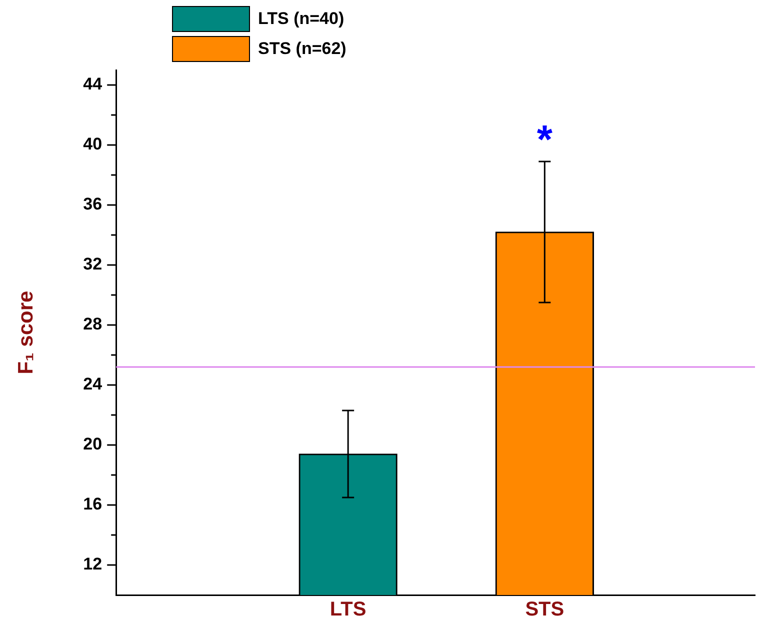  Describe the element at coordinates (93, 84) in the screenshot. I see `y-tick-label: 44` at that location.